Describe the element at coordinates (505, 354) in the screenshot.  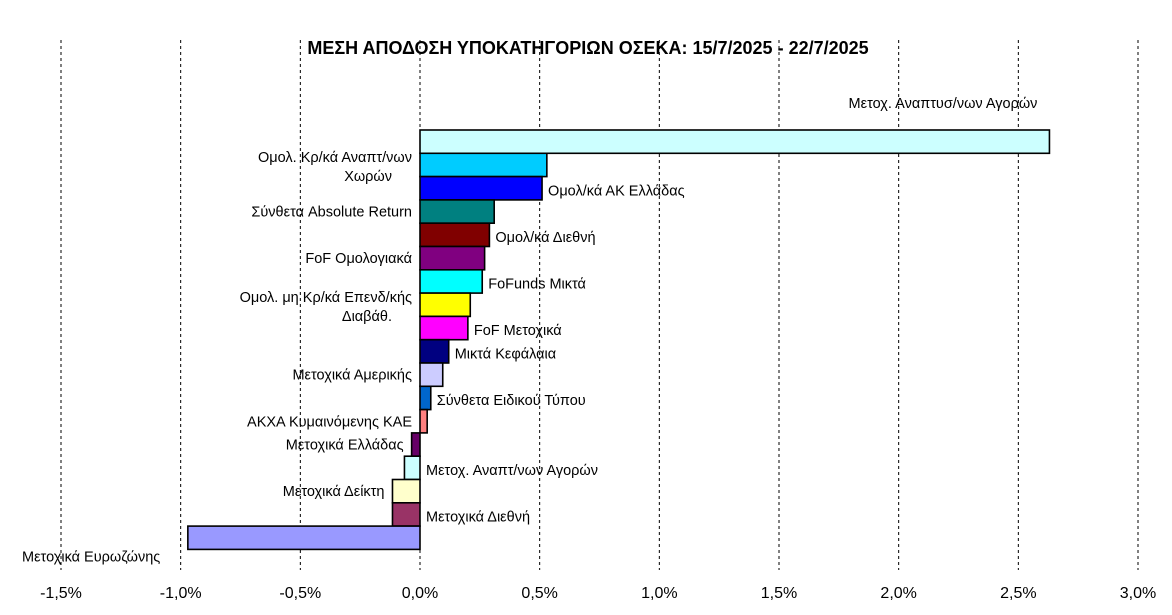
I see `bar-label: Μικτά Κεφάλαια` at that location.